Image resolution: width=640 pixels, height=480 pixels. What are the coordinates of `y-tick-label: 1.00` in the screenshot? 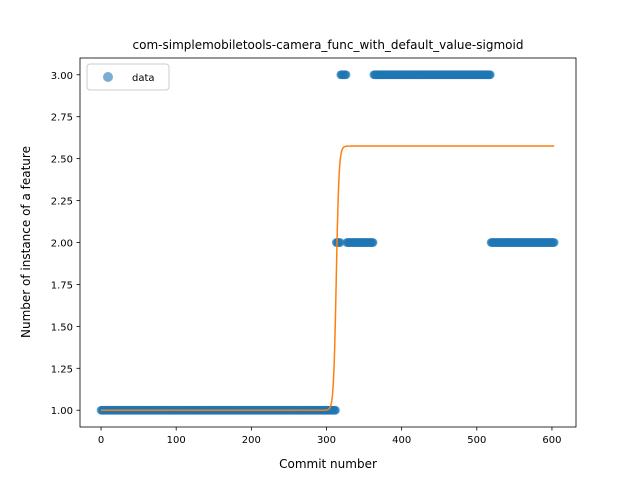 It's located at (62, 411).